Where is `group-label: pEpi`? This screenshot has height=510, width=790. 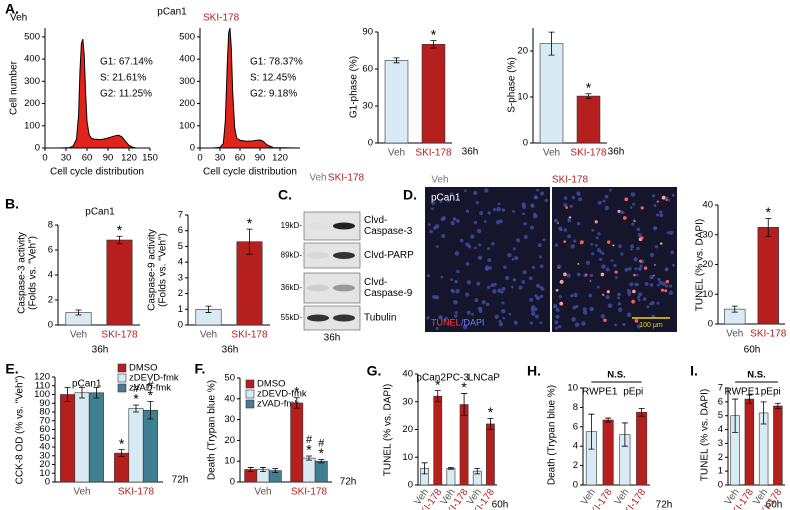 group-label: pEpi is located at coordinates (633, 392).